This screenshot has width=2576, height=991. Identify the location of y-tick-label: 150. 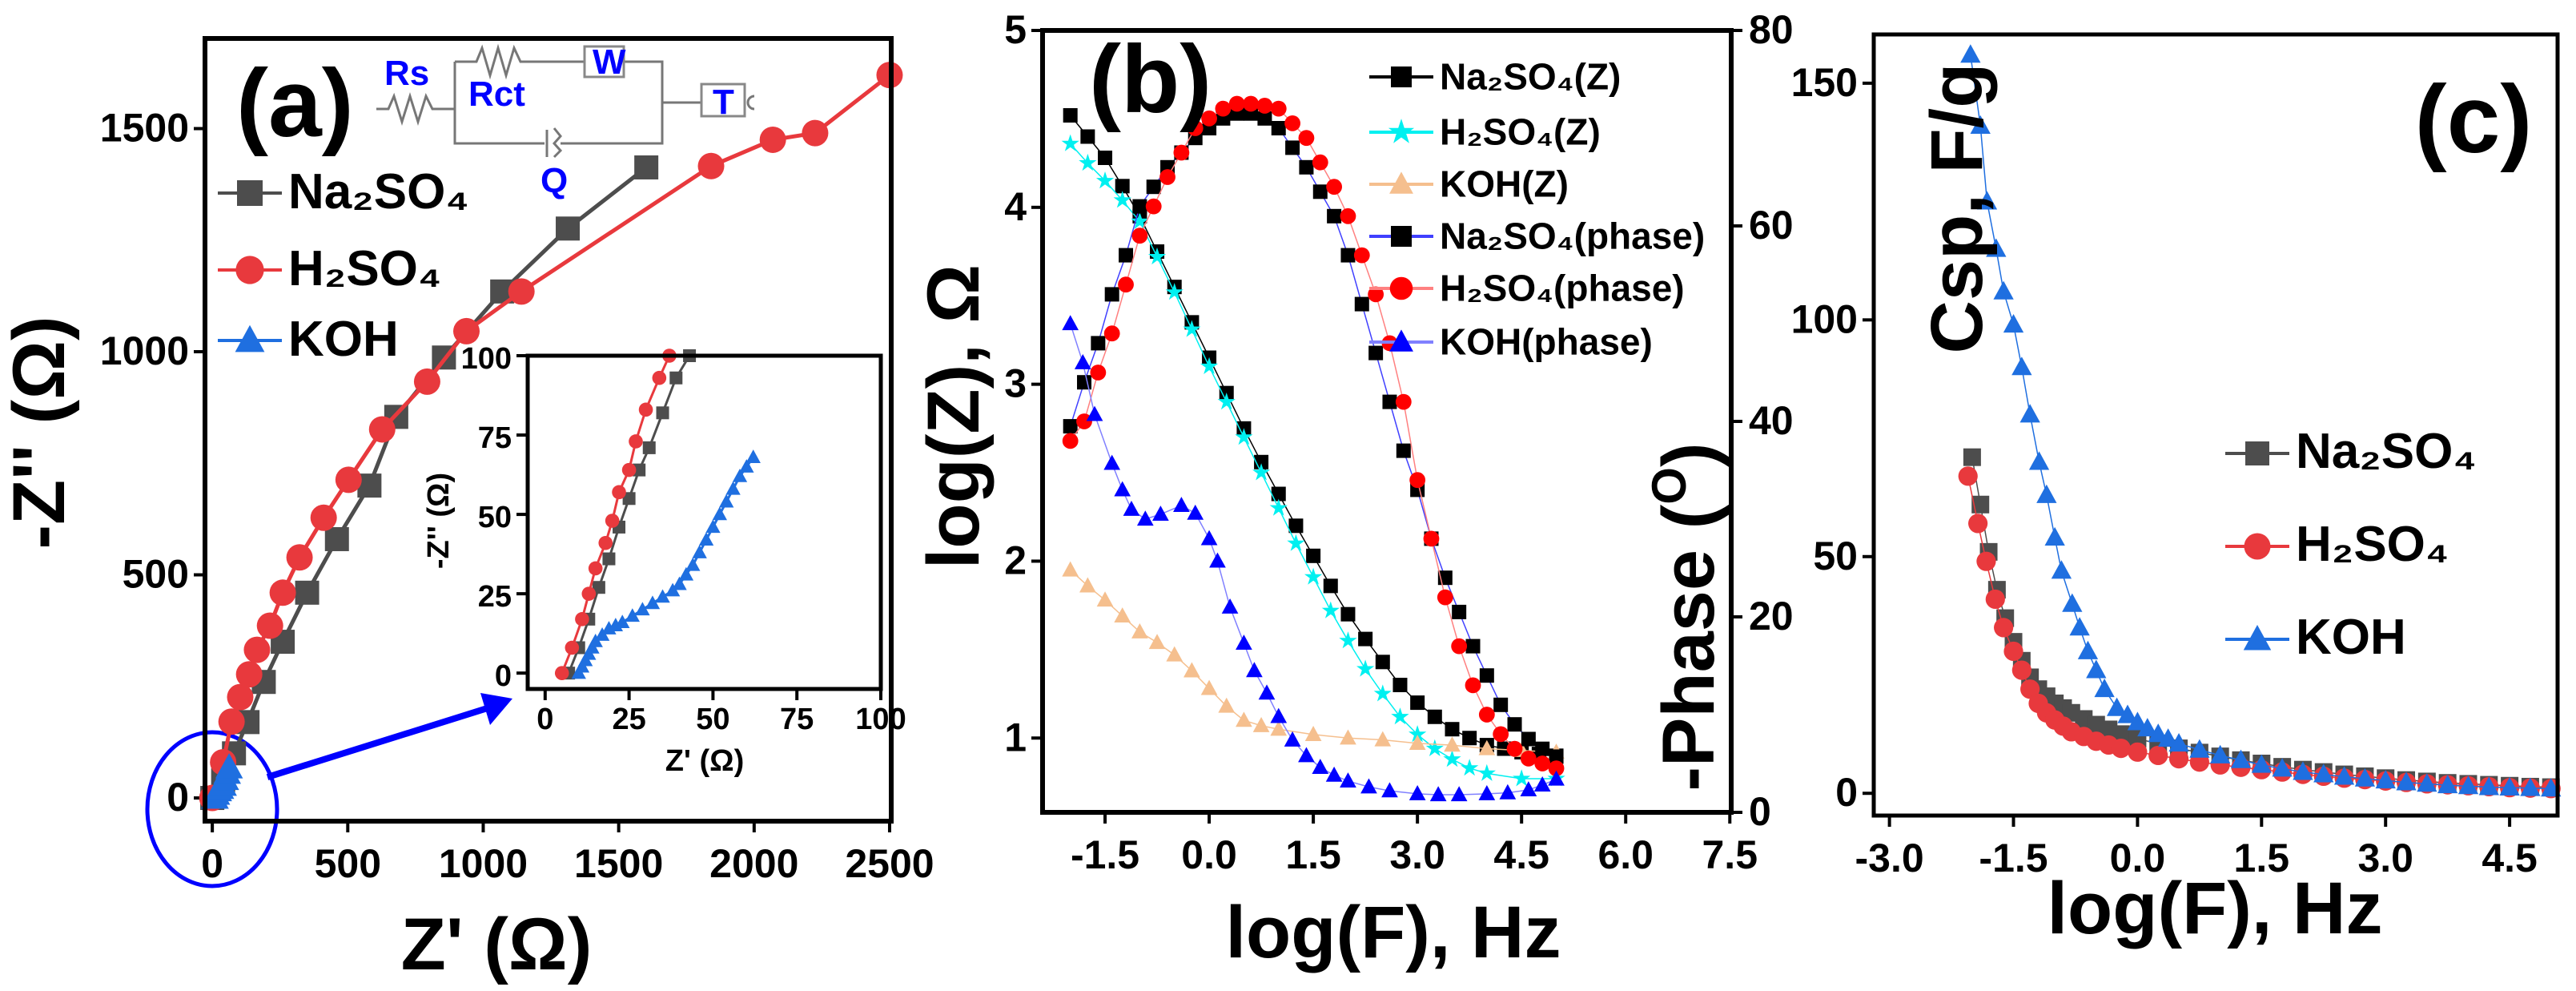
(1824, 82).